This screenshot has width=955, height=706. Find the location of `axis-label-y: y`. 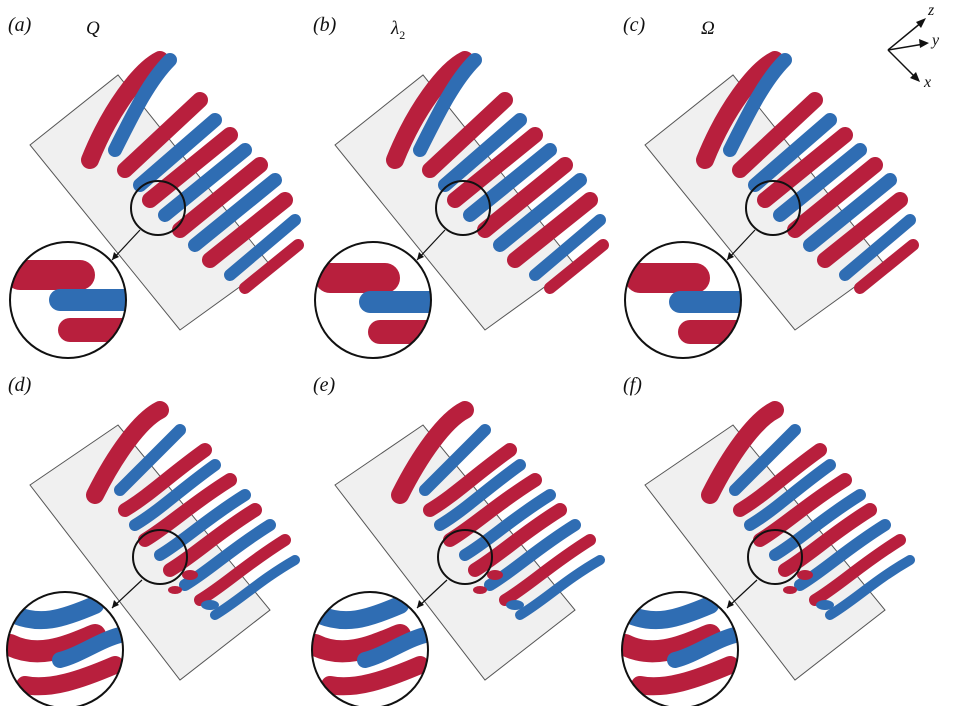

axis-label-y: y is located at coordinates (936, 40).